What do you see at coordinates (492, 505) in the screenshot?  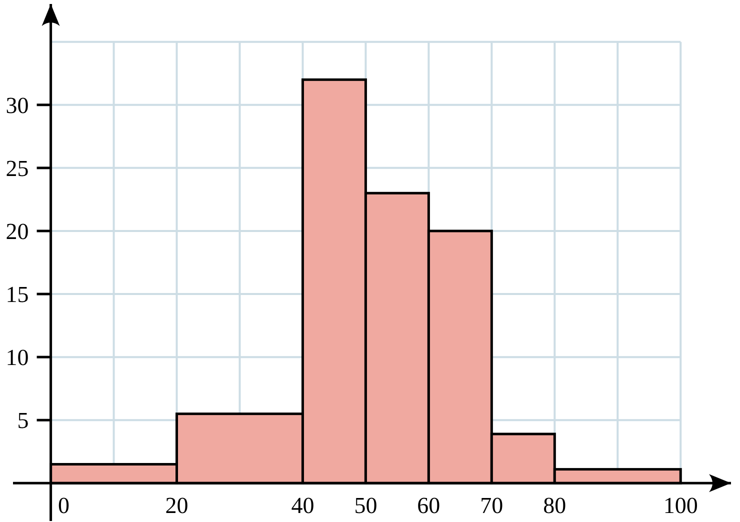 I see `x-tick-label: 70` at bounding box center [492, 505].